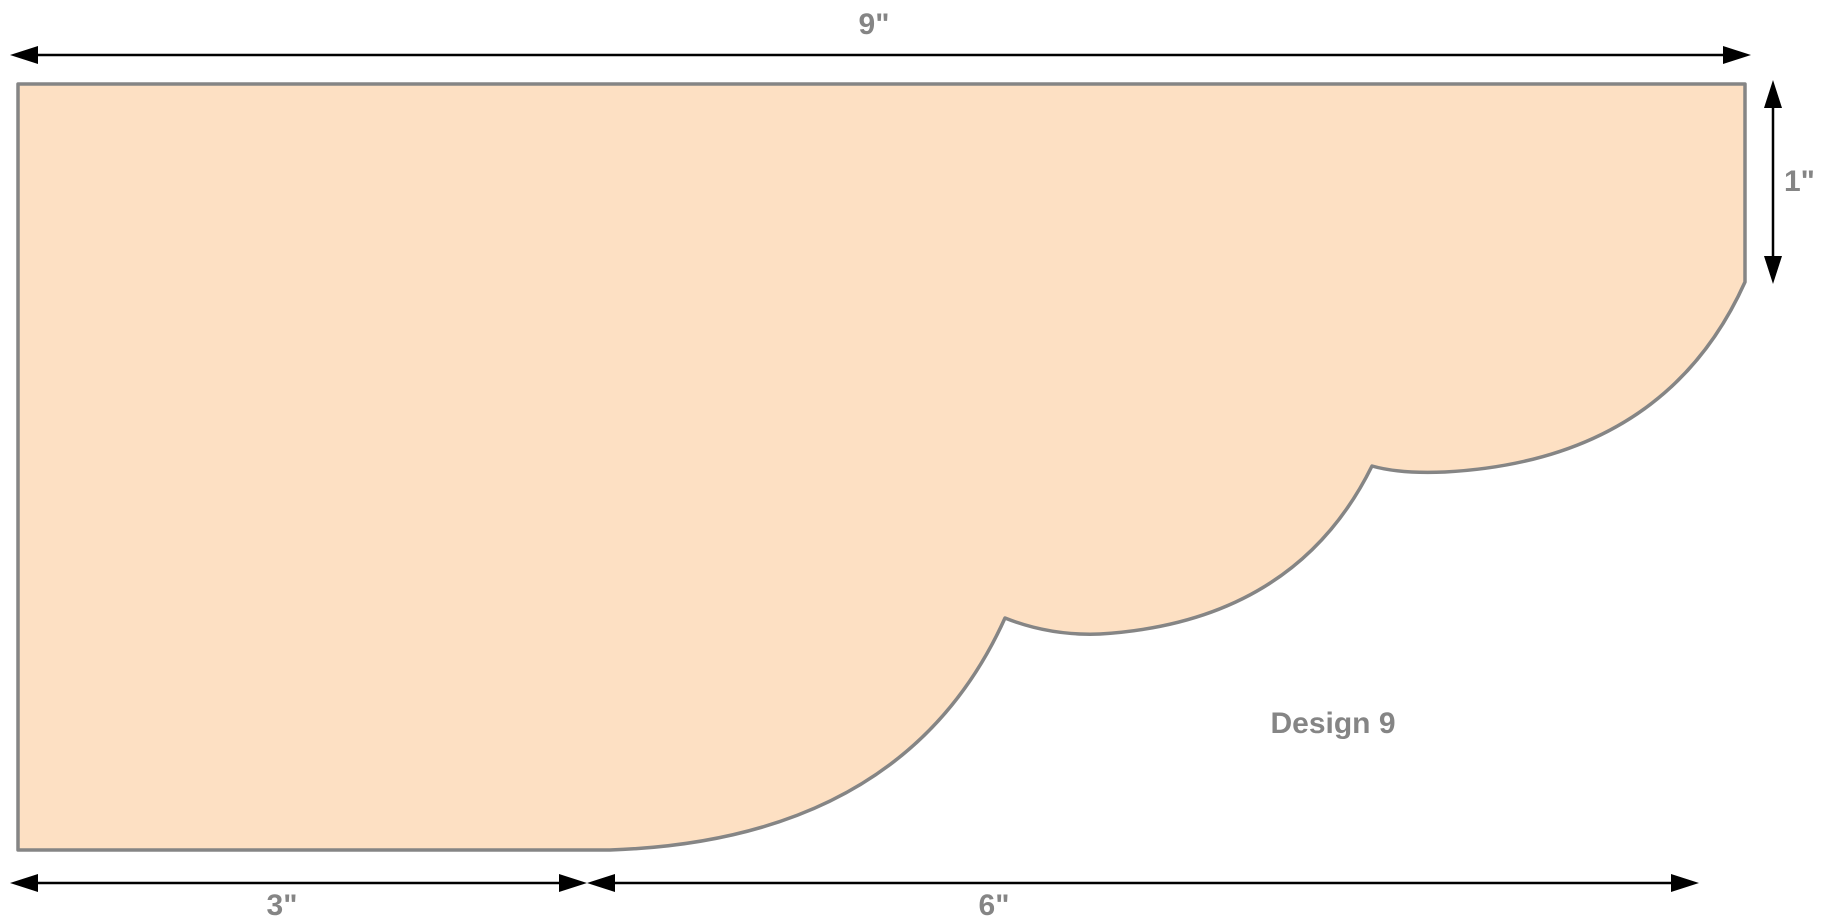 Image resolution: width=1827 pixels, height=920 pixels. I want to click on design-title: Design 9, so click(1332, 723).